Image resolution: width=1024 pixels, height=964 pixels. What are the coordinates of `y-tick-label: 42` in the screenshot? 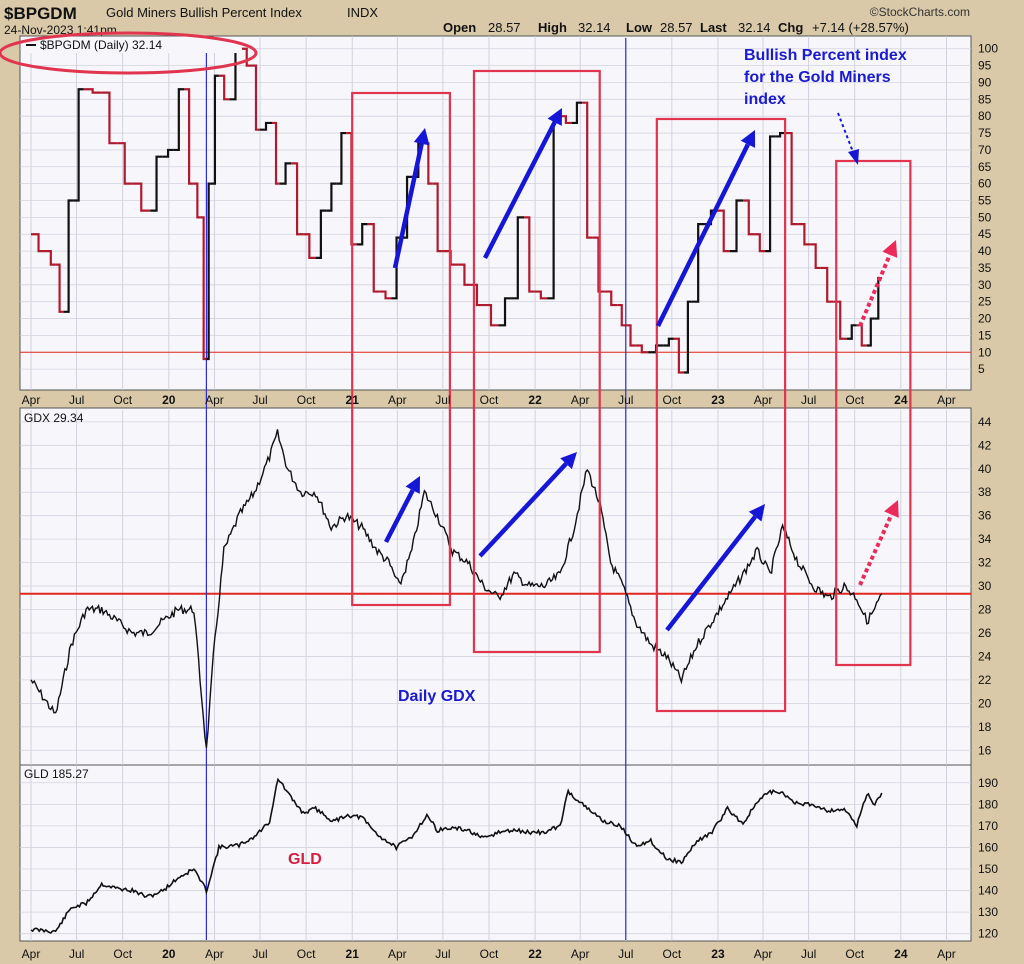 It's located at (985, 445).